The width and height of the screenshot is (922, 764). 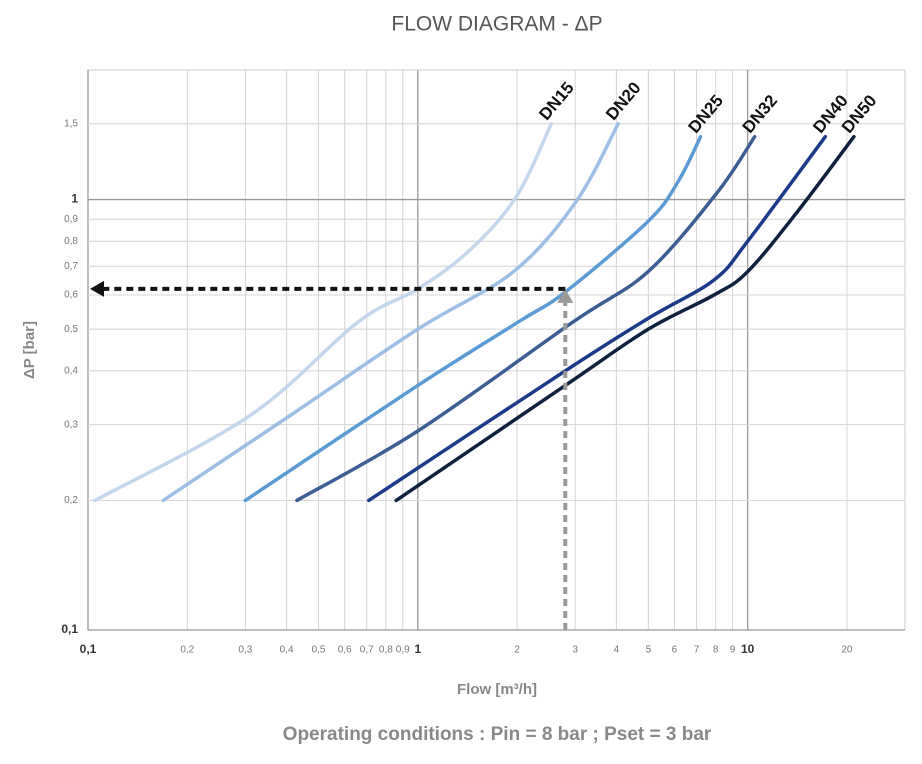 What do you see at coordinates (97, 288) in the screenshot?
I see `reading-arrowhead-left` at bounding box center [97, 288].